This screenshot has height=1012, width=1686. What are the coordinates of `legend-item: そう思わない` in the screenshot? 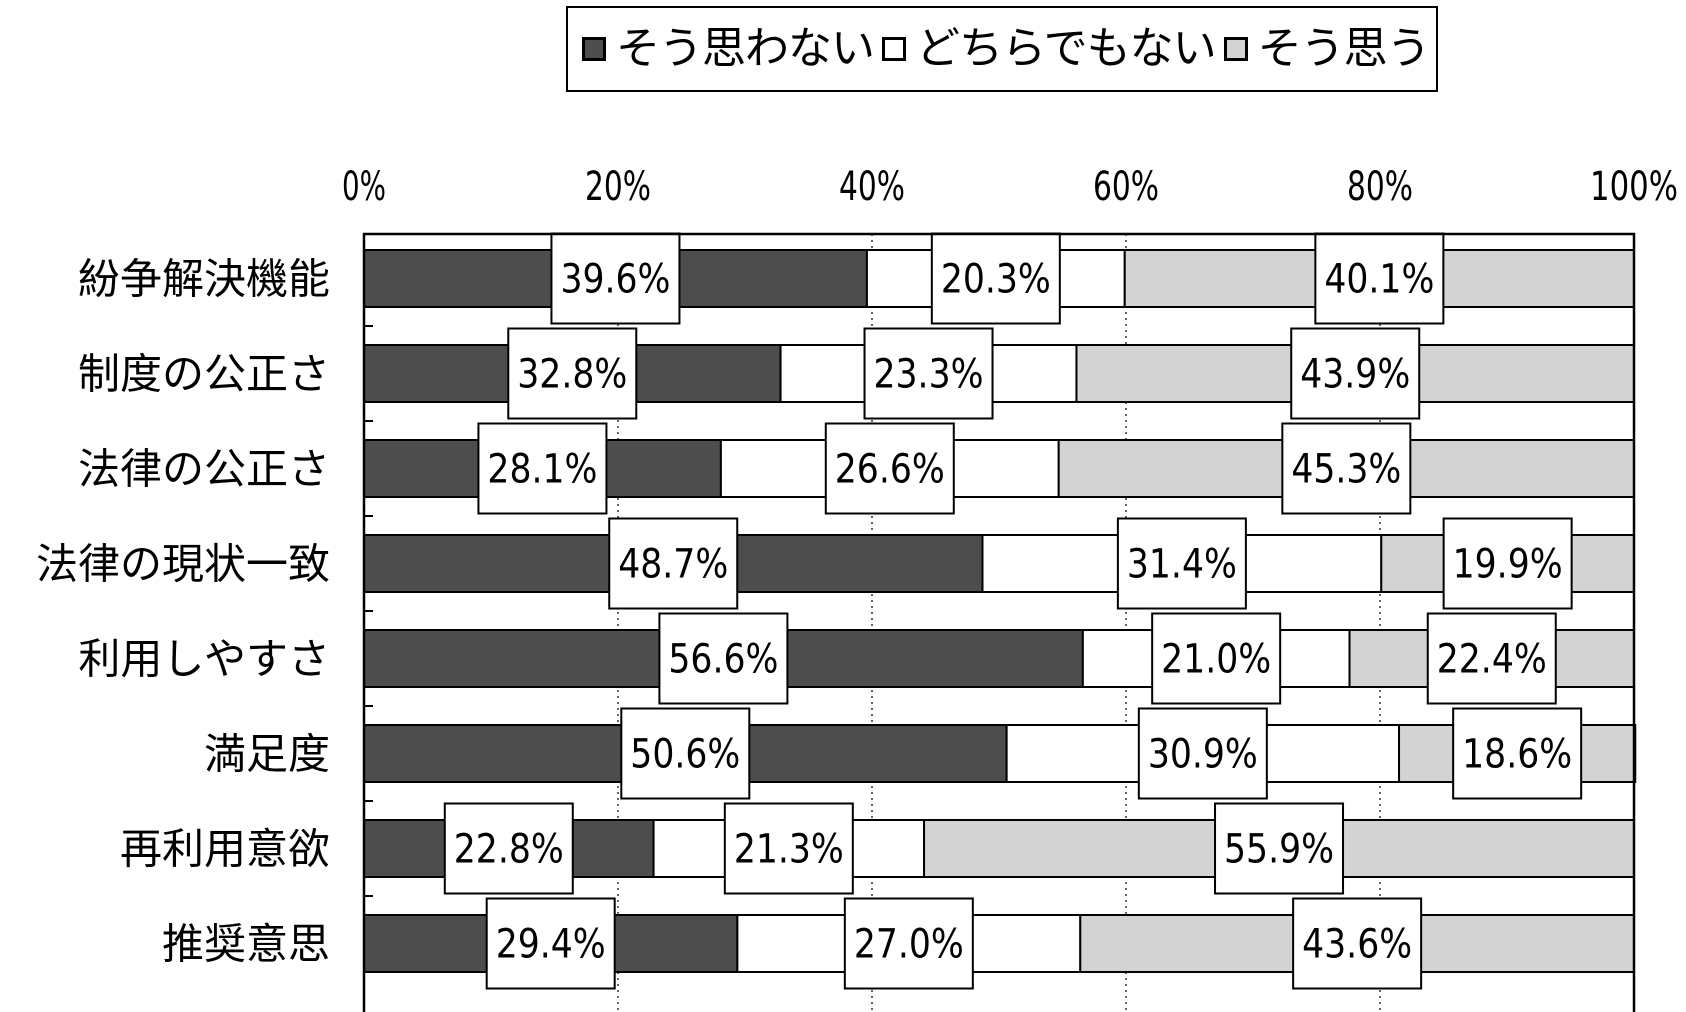 It's located at (728, 48).